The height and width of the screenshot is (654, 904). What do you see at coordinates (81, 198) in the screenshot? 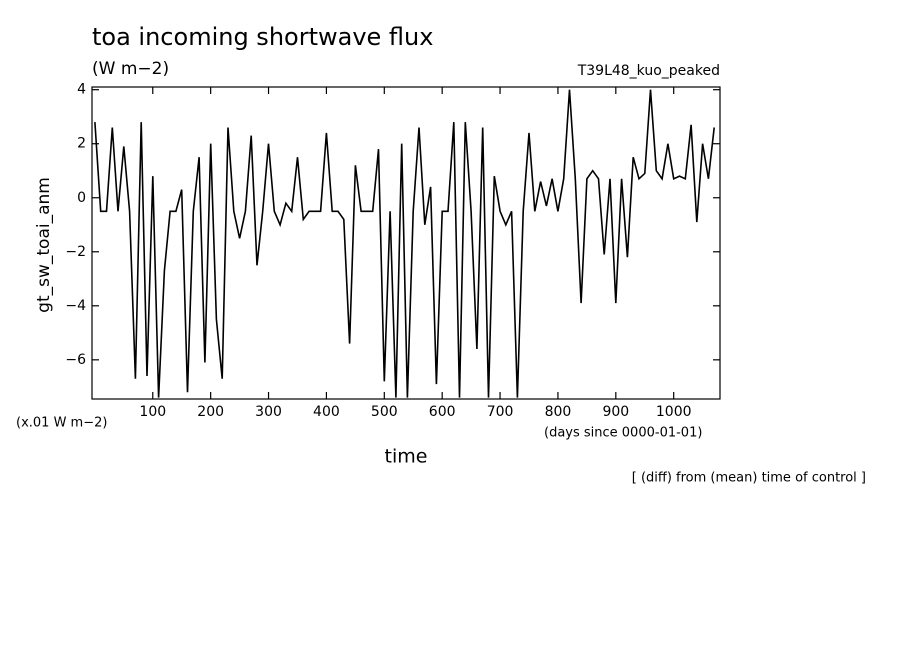
I see `y-tick-label: 0` at bounding box center [81, 198].